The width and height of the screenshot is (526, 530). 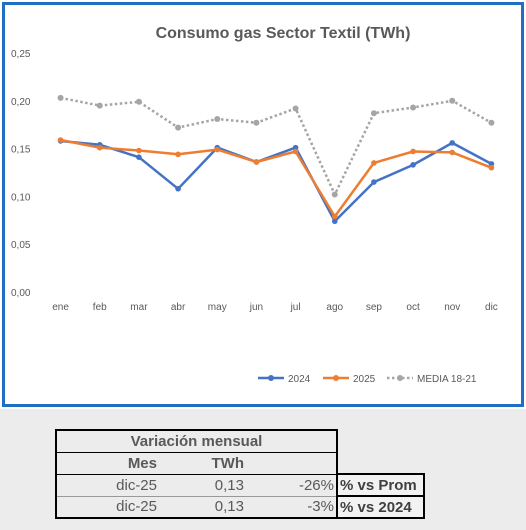 I want to click on x-tick-label: dic, so click(x=491, y=307).